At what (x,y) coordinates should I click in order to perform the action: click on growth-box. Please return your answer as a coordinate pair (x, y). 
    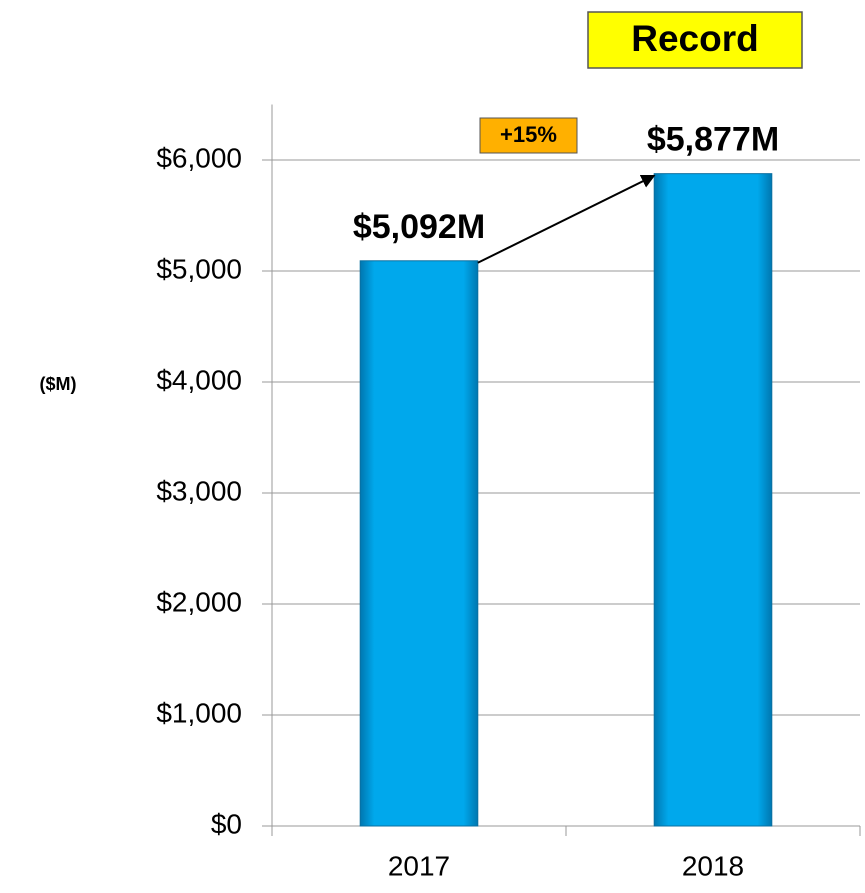
    Looking at the image, I should click on (528, 135).